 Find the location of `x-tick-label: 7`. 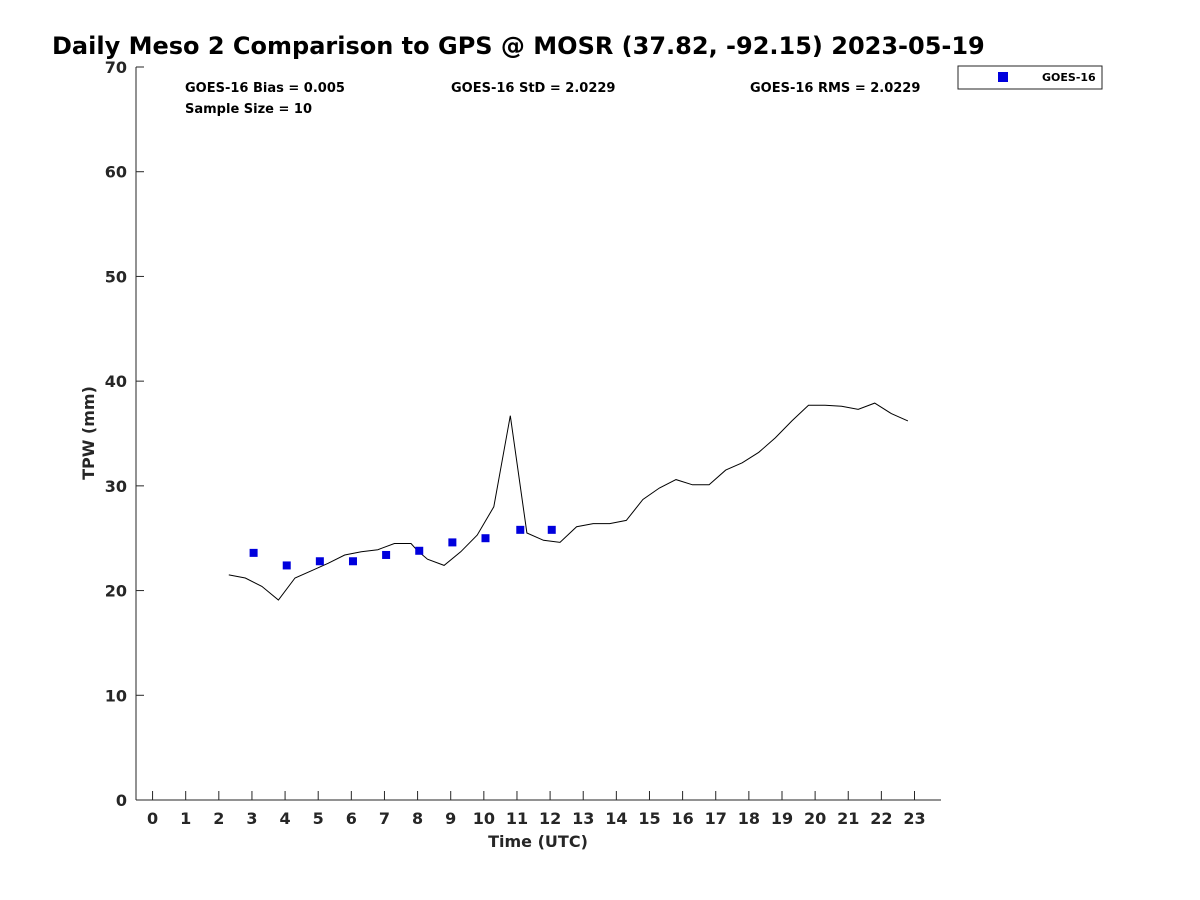

x-tick-label: 7 is located at coordinates (384, 818).